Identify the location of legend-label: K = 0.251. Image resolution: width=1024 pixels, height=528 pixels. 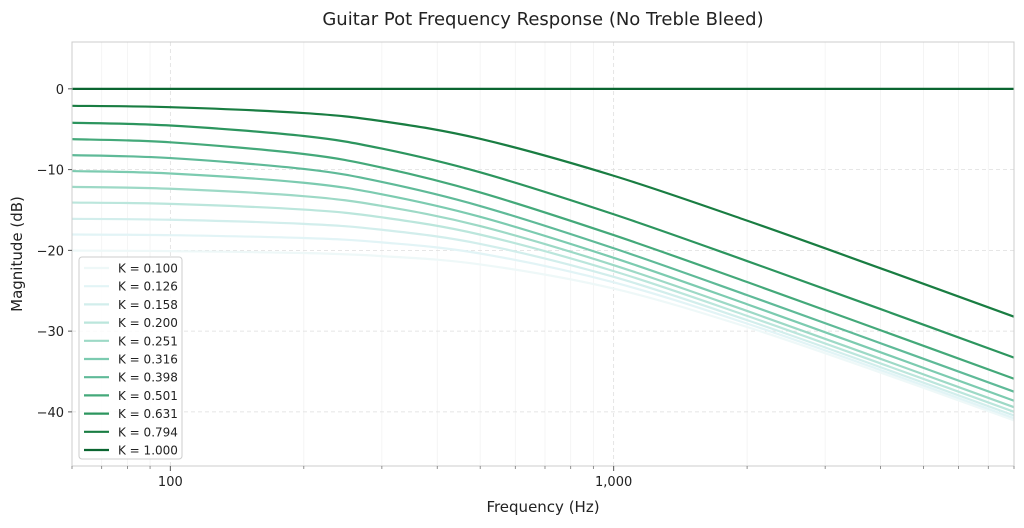
(148, 341).